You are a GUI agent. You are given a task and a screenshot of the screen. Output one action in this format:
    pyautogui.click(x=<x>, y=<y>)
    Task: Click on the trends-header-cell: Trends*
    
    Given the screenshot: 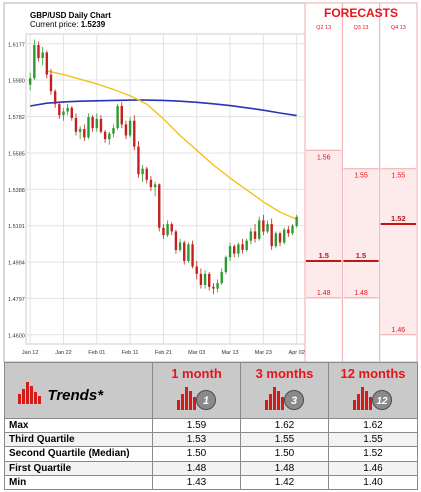 What is the action you would take?
    pyautogui.click(x=78, y=390)
    